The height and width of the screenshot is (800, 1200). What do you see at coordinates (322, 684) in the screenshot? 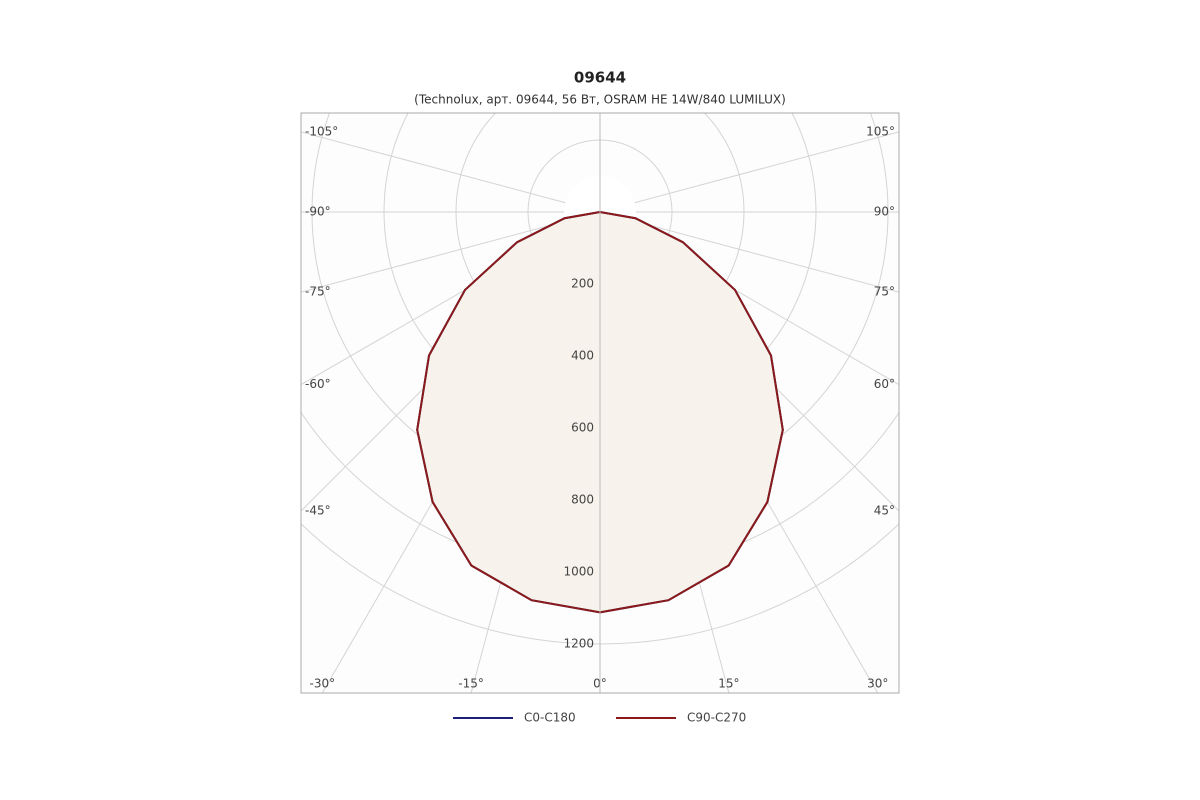
I see `theta-tick-label: -30°` at bounding box center [322, 684].